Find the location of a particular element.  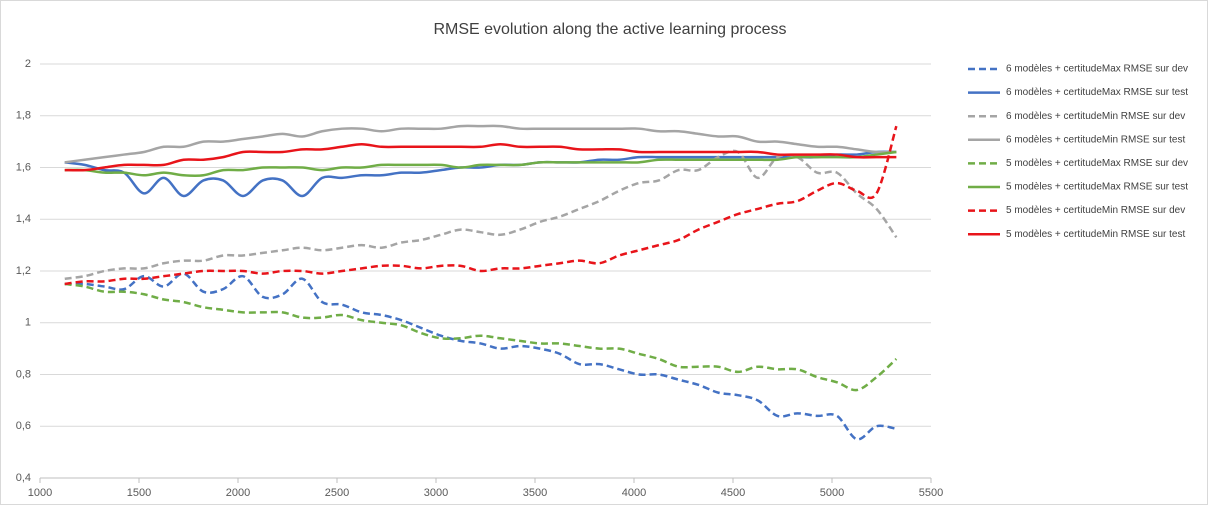

y-tick-label: 1 is located at coordinates (28, 323).